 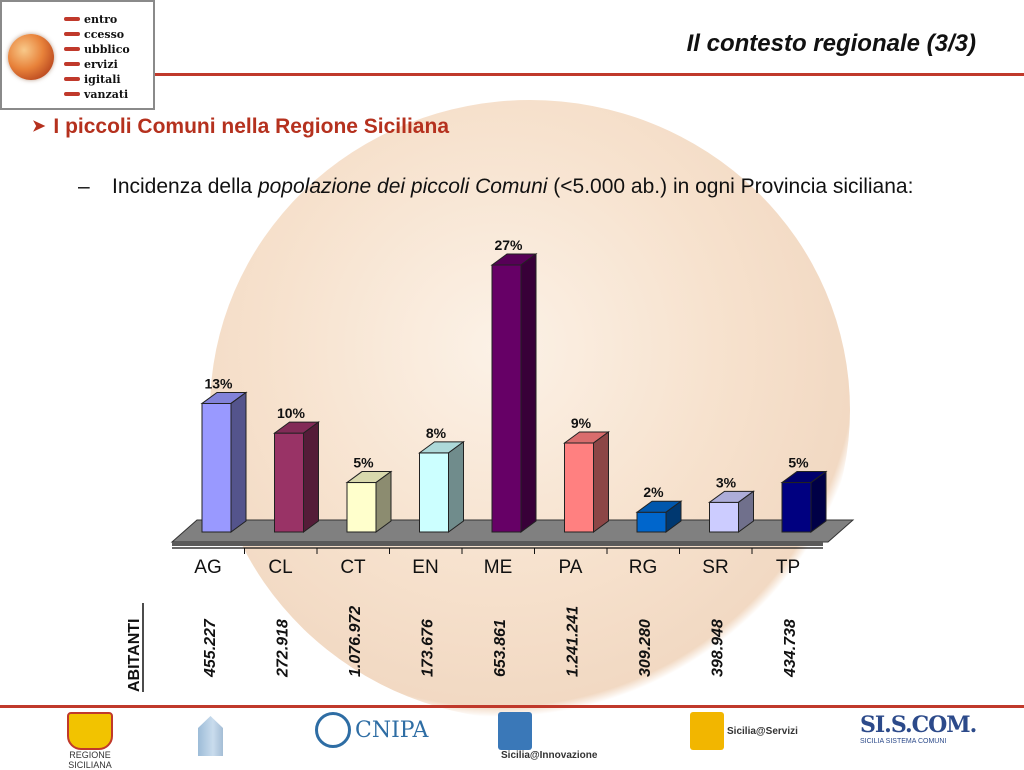 What do you see at coordinates (571, 567) in the screenshot?
I see `tick-label: PA` at bounding box center [571, 567].